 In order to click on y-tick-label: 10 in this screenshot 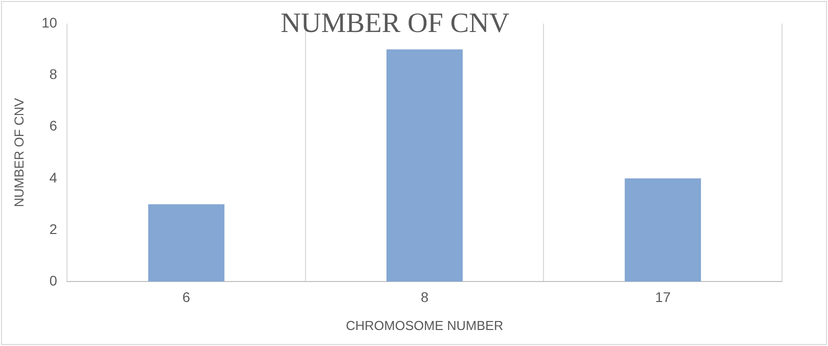, I will do `click(50, 22)`.